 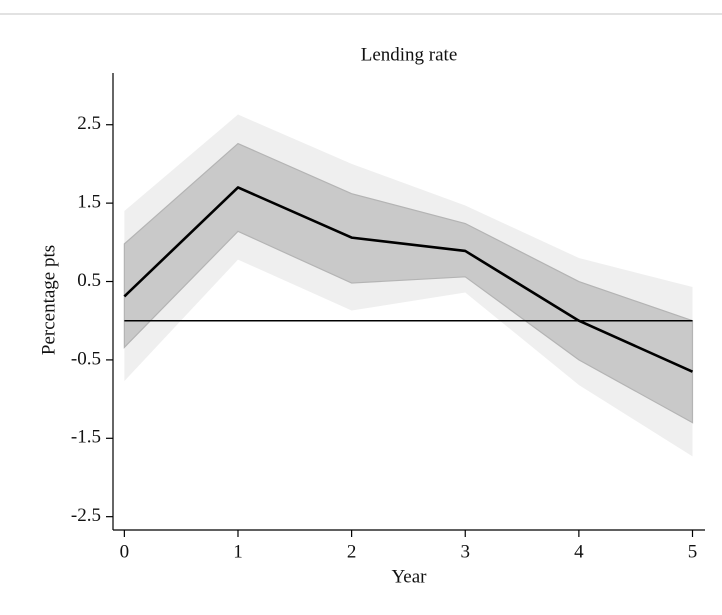 I want to click on y-tick-label: -0.5, so click(x=86, y=358).